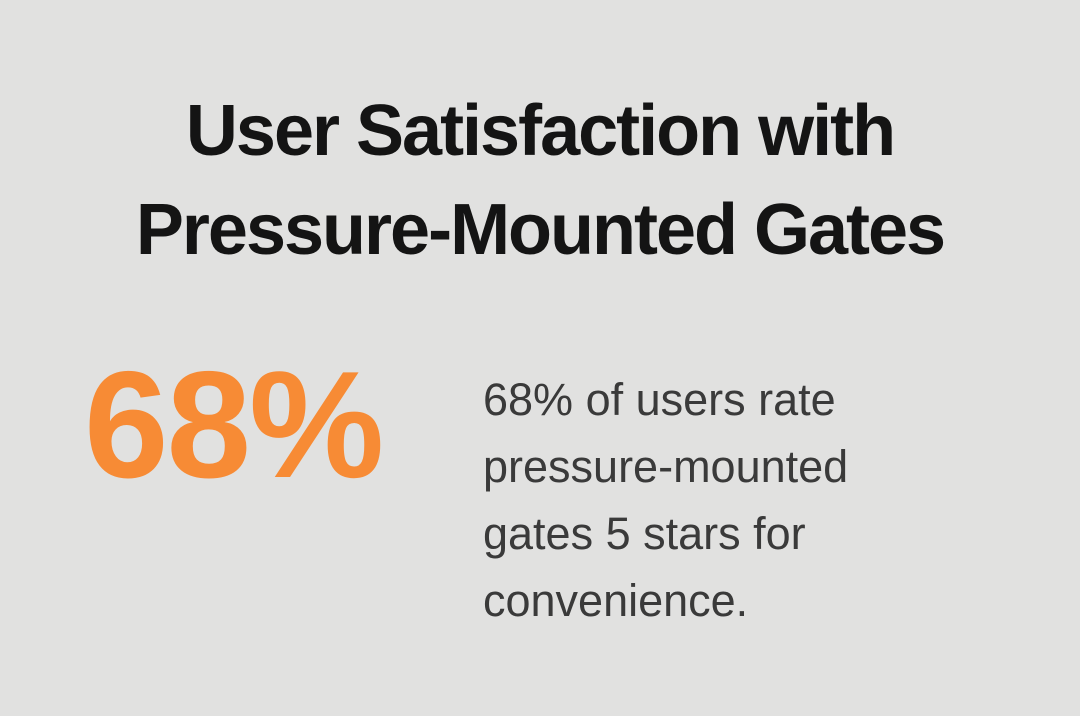 This screenshot has height=716, width=1080. Describe the element at coordinates (234, 425) in the screenshot. I see `stat-value: 68%` at that location.